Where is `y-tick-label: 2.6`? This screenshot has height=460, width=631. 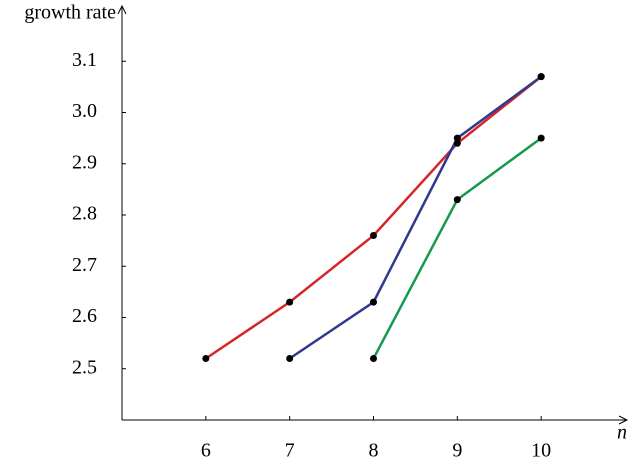 y-tick-label: 2.6 is located at coordinates (84, 316).